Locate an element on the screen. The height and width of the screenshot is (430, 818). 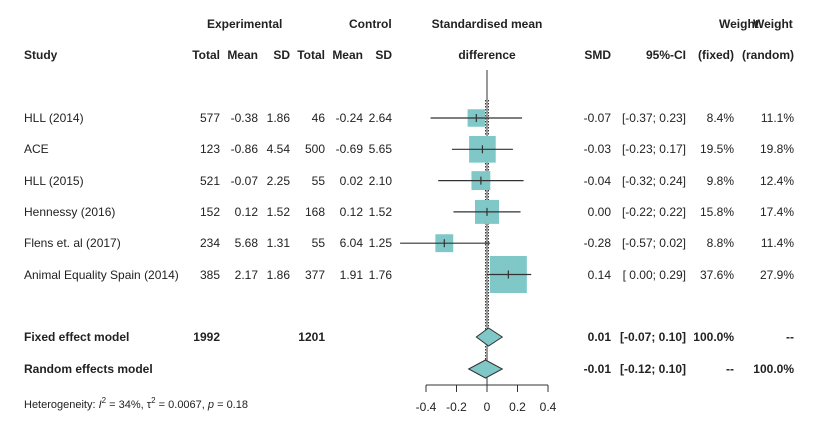
cell-w-fixed: 15.8% is located at coordinates (716, 211).